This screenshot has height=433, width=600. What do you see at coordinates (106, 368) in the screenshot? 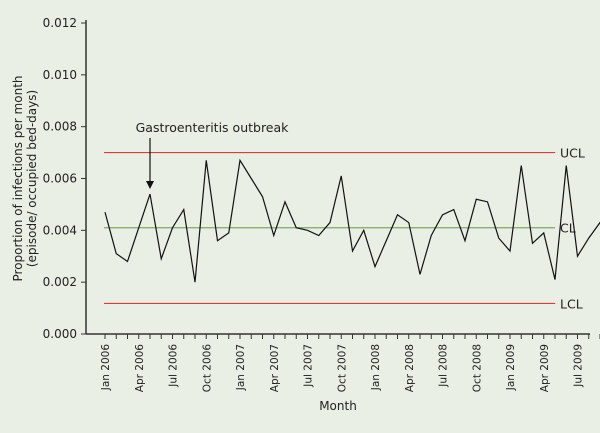
I see `x-tick-label: Jan 2006` at bounding box center [106, 368].